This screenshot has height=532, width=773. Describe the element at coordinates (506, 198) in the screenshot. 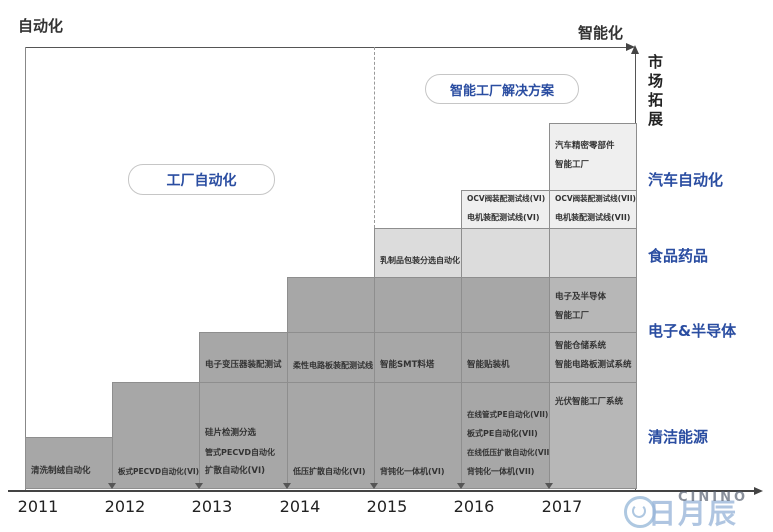

I see `block-label: OCV阀装配测试线(VI)` at that location.